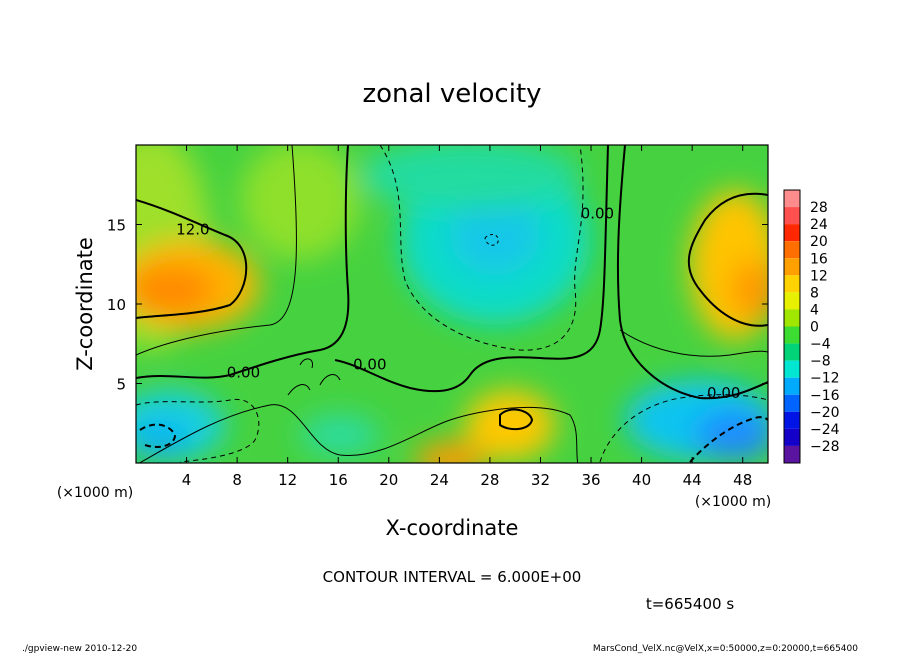 This screenshot has width=904, height=654. What do you see at coordinates (237, 480) in the screenshot?
I see `x-tick-label: 8` at bounding box center [237, 480].